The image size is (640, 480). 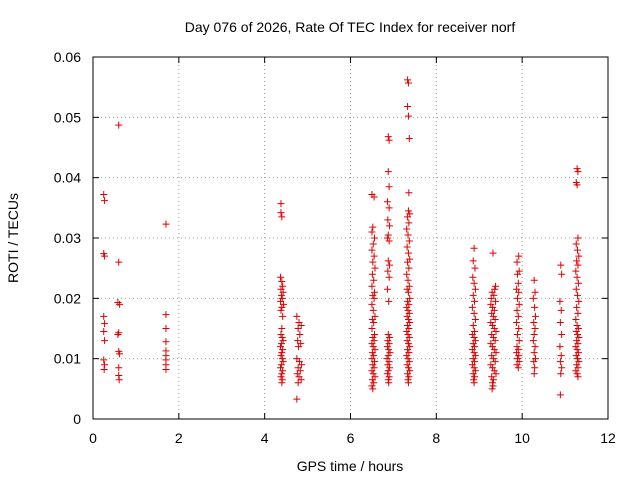 I want to click on y-axis-label: ROTI / TECUs, so click(x=13, y=238).